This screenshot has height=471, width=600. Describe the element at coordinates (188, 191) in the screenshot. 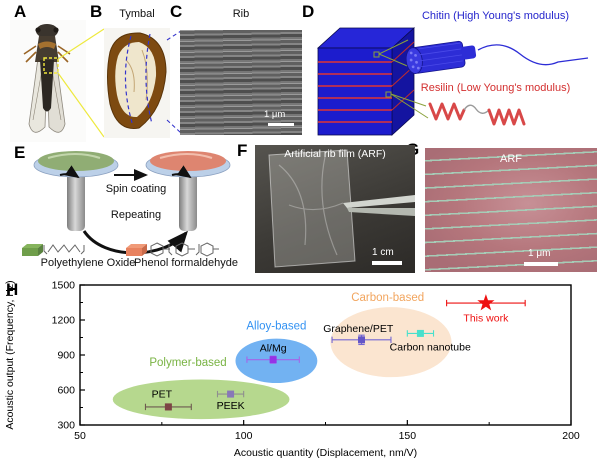

I see `spin-coater-right` at that location.